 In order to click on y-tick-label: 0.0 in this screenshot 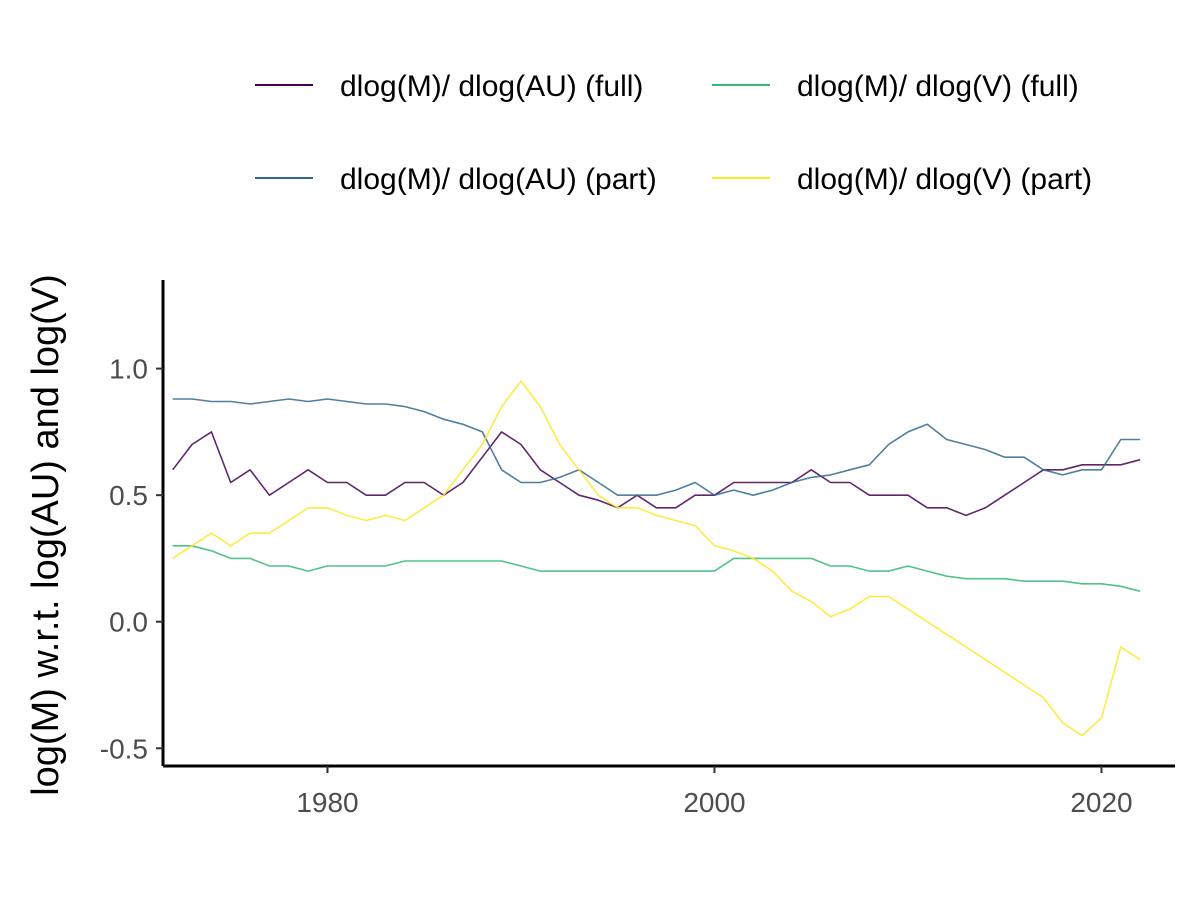, I will do `click(128, 622)`.